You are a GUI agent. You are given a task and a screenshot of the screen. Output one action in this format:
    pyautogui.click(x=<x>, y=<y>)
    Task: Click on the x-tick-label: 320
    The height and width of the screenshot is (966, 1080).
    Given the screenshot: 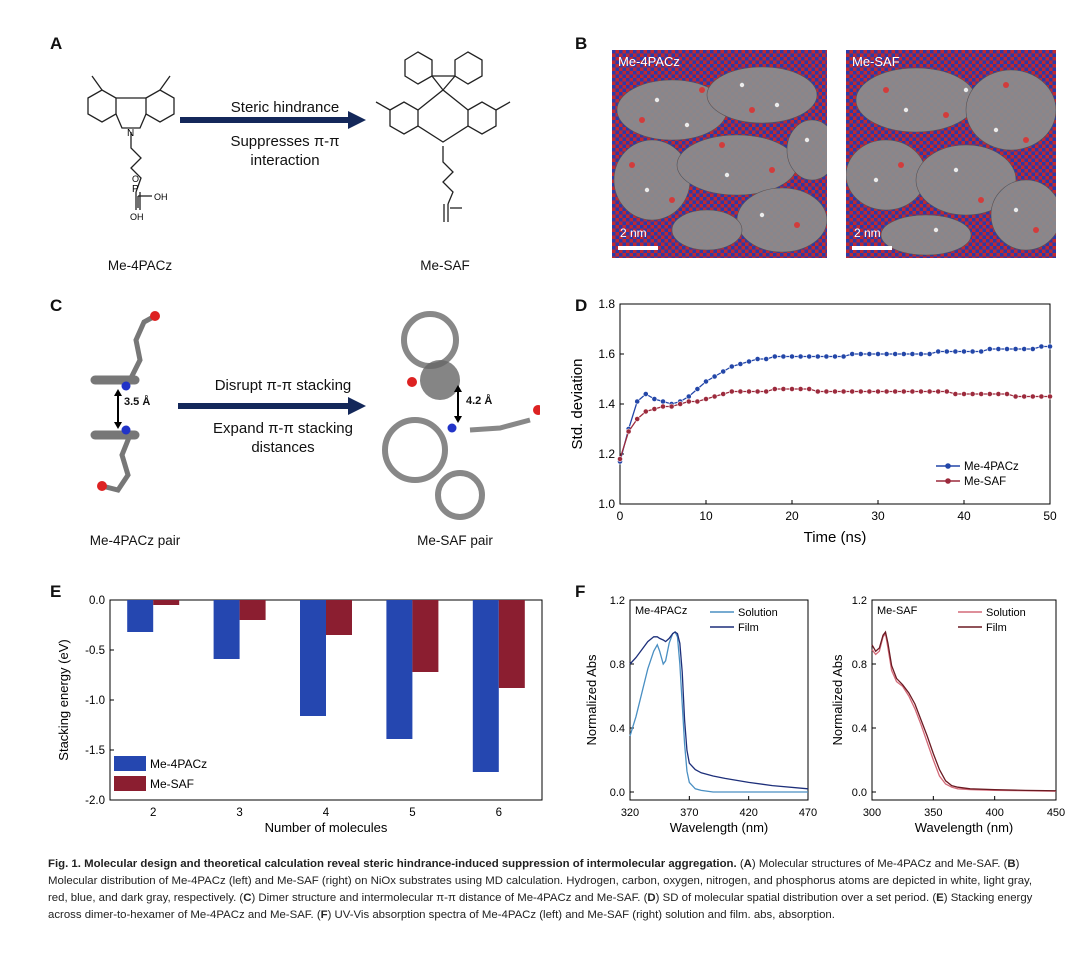 What is the action you would take?
    pyautogui.click(x=630, y=813)
    